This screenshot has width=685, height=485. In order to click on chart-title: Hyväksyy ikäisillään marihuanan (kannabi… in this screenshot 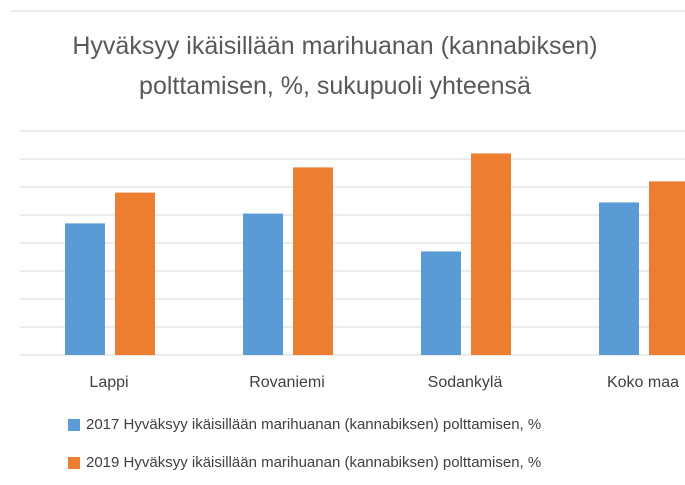, I will do `click(335, 66)`.